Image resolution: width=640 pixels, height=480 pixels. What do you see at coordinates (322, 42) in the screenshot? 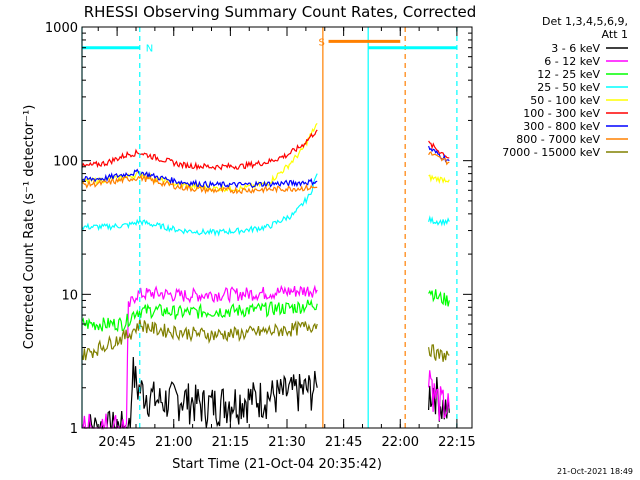
I see `flag-label: S` at bounding box center [322, 42].